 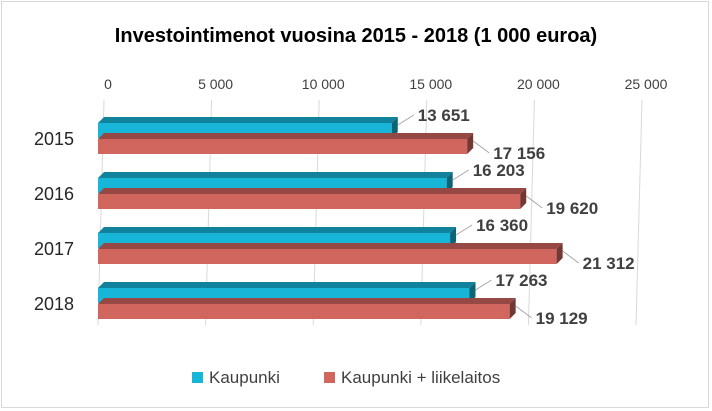 What do you see at coordinates (323, 84) in the screenshot?
I see `x-tick-label: 10 000` at bounding box center [323, 84].